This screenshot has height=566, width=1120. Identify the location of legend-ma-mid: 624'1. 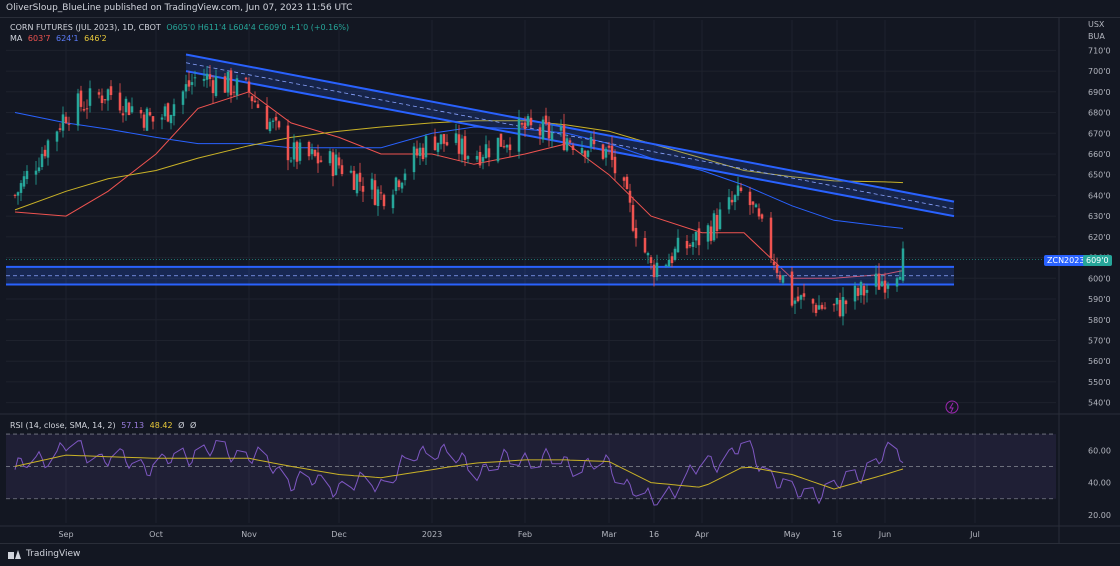
(67, 38).